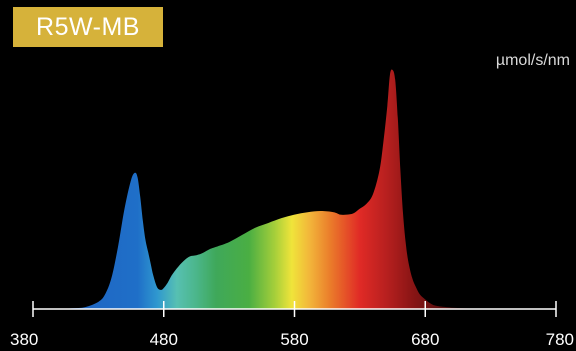 The image size is (576, 351). I want to click on x-tick-label: 480, so click(164, 339).